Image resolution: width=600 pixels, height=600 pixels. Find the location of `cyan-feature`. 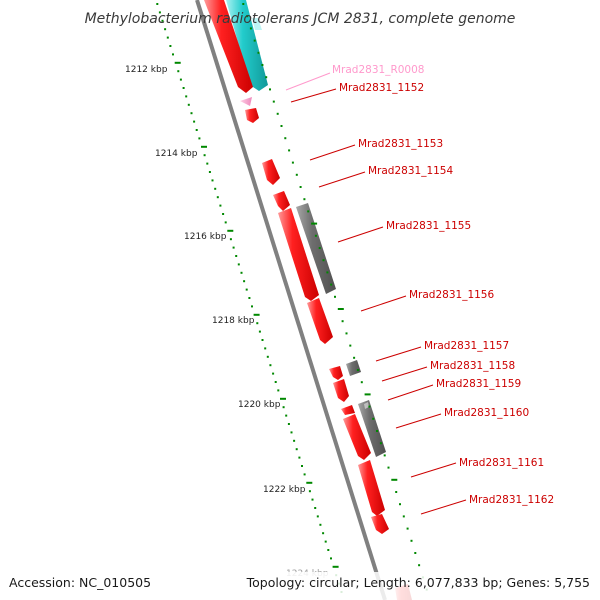

cyan-feature is located at coordinates (247, 45).